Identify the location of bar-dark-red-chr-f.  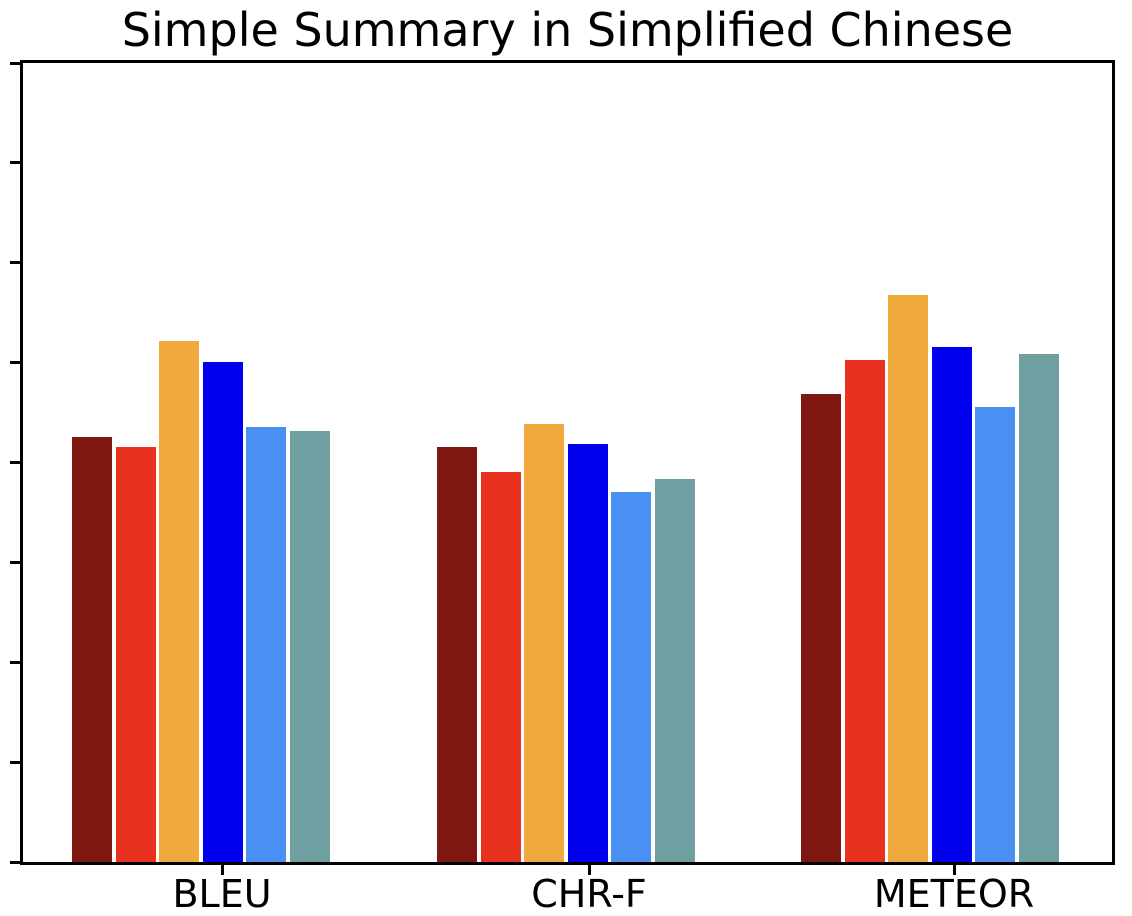
(457, 654).